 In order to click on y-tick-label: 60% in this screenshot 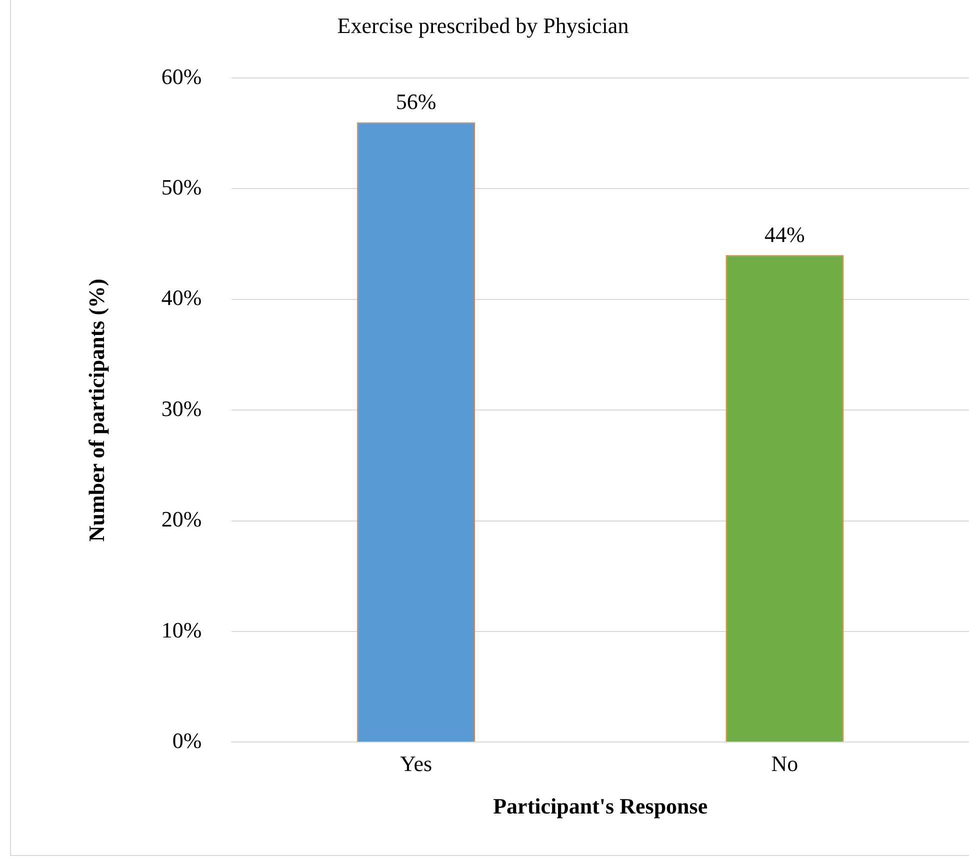, I will do `click(181, 76)`.